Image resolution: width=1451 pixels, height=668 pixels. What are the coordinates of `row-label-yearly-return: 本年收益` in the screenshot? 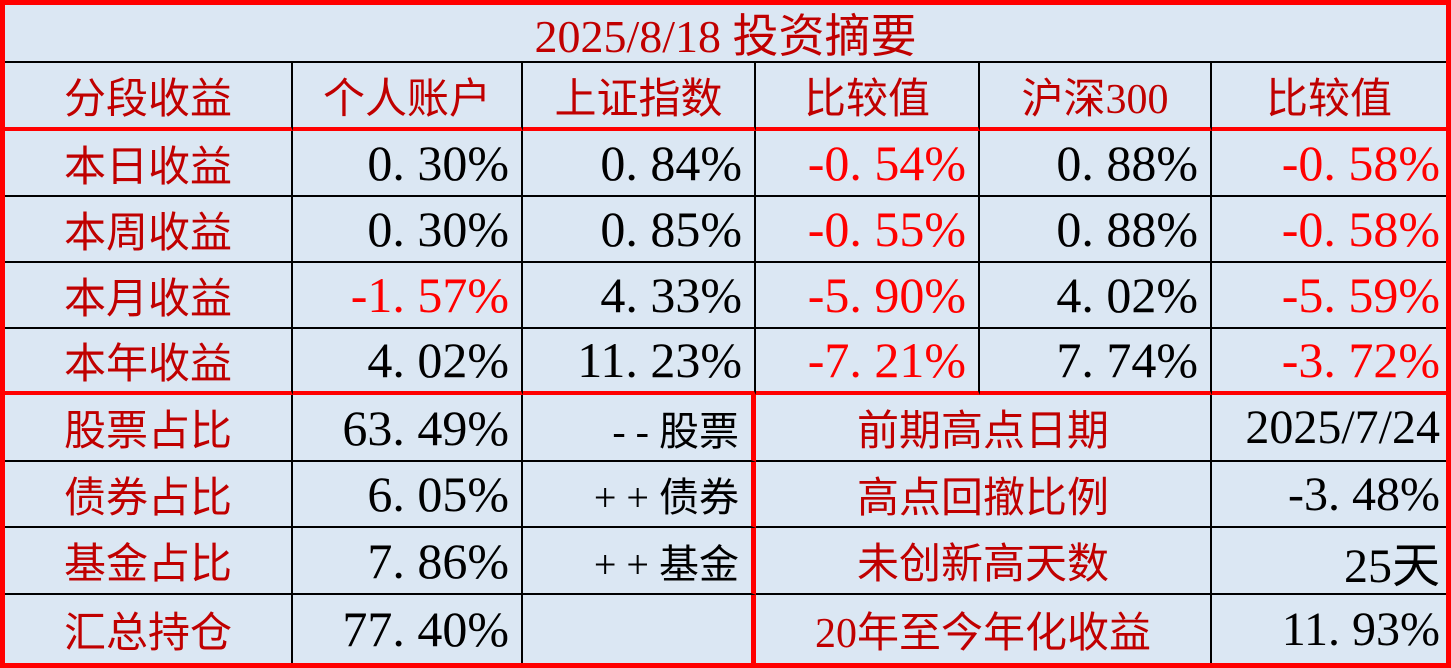 It's located at (149, 362).